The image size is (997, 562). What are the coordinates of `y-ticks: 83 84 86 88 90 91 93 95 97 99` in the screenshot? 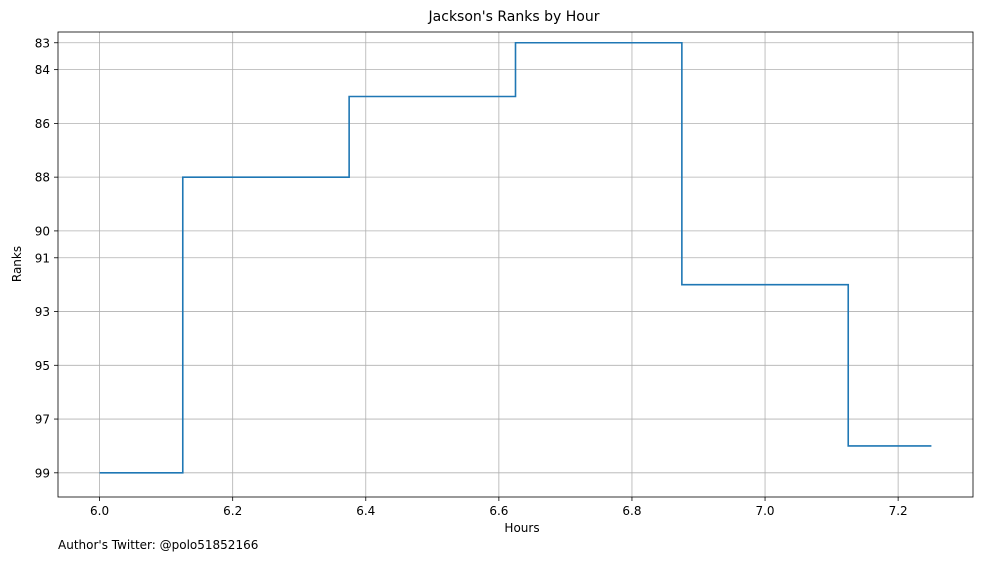 It's located at (46, 258).